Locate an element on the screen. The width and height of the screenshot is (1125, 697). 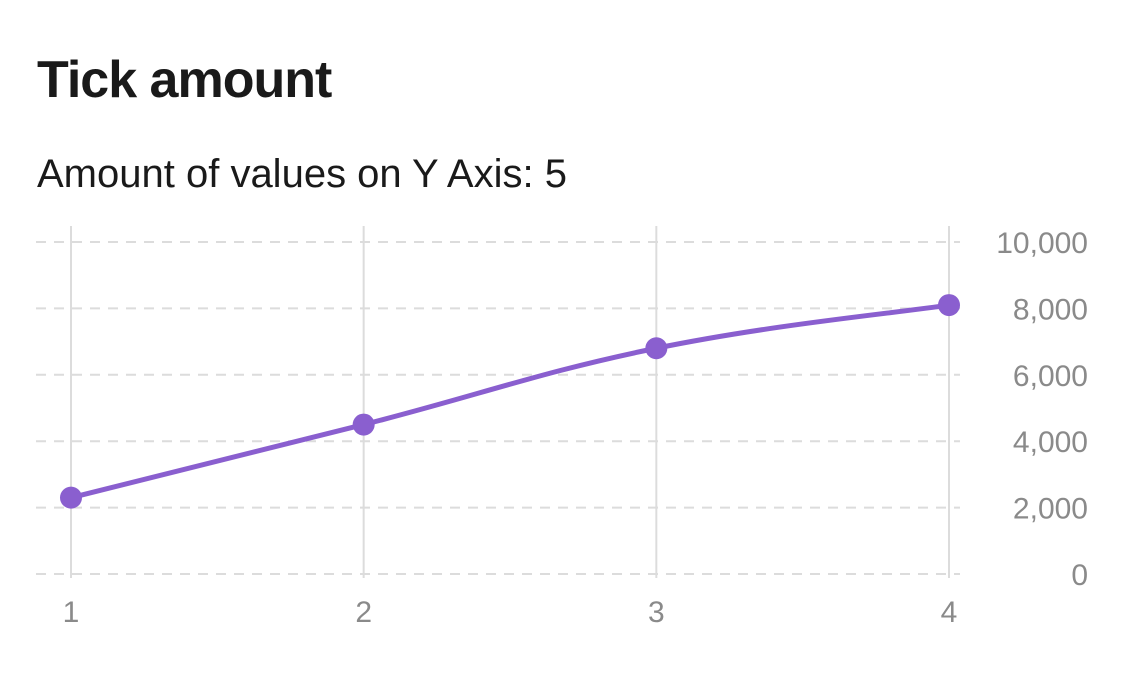
page-title: Tick amount is located at coordinates (184, 80).